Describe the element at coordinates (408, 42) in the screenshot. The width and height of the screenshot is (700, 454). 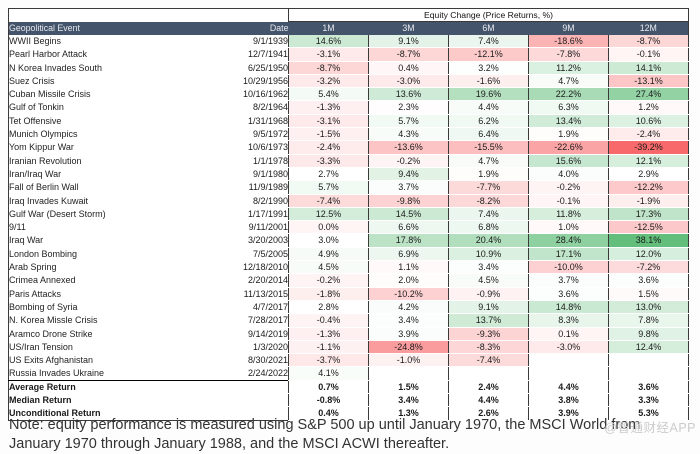
I see `value-cell: 9.1%` at that location.